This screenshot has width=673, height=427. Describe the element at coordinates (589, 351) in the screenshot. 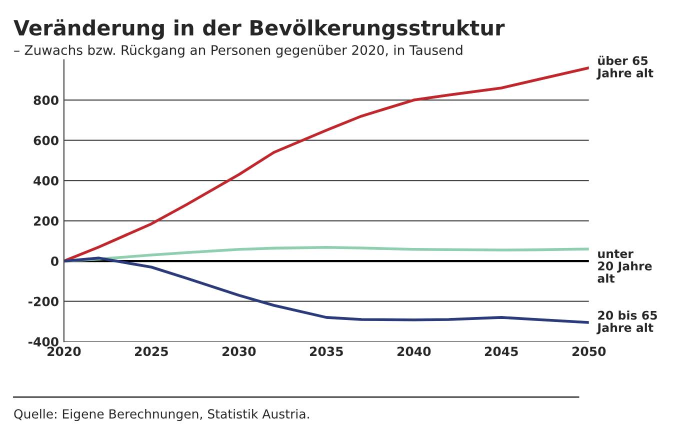

I see `x-tick-label: 2050` at that location.